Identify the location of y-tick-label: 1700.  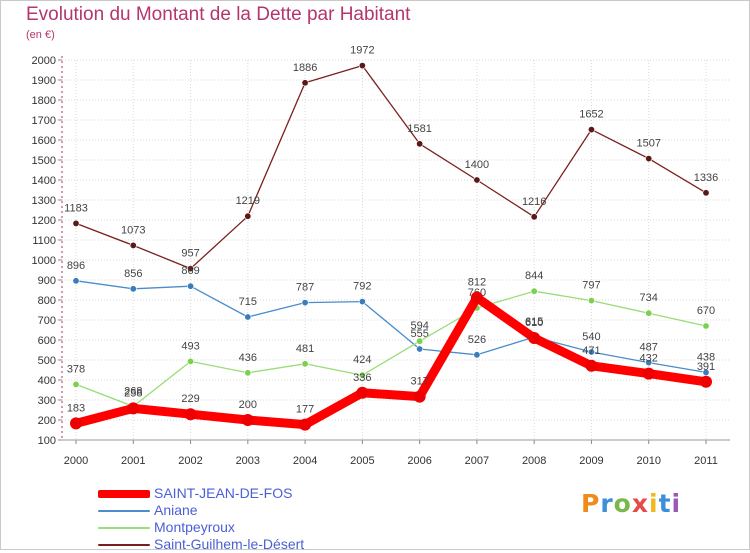
(44, 121).